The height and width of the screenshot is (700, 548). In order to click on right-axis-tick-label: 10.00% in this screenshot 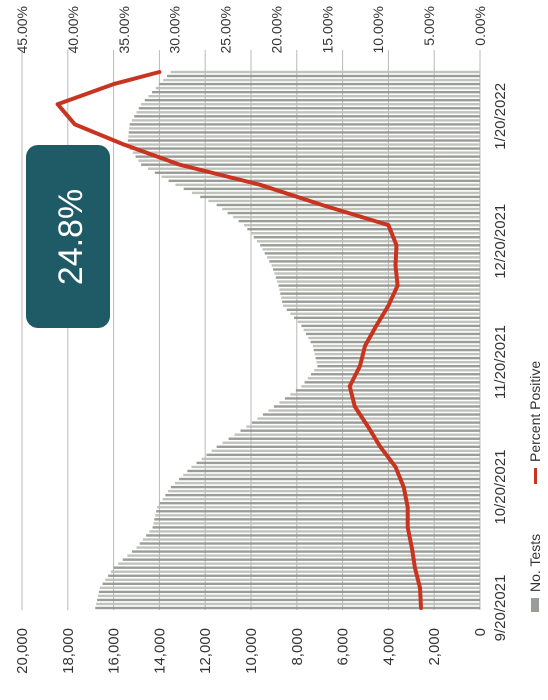, I will do `click(378, 29)`.